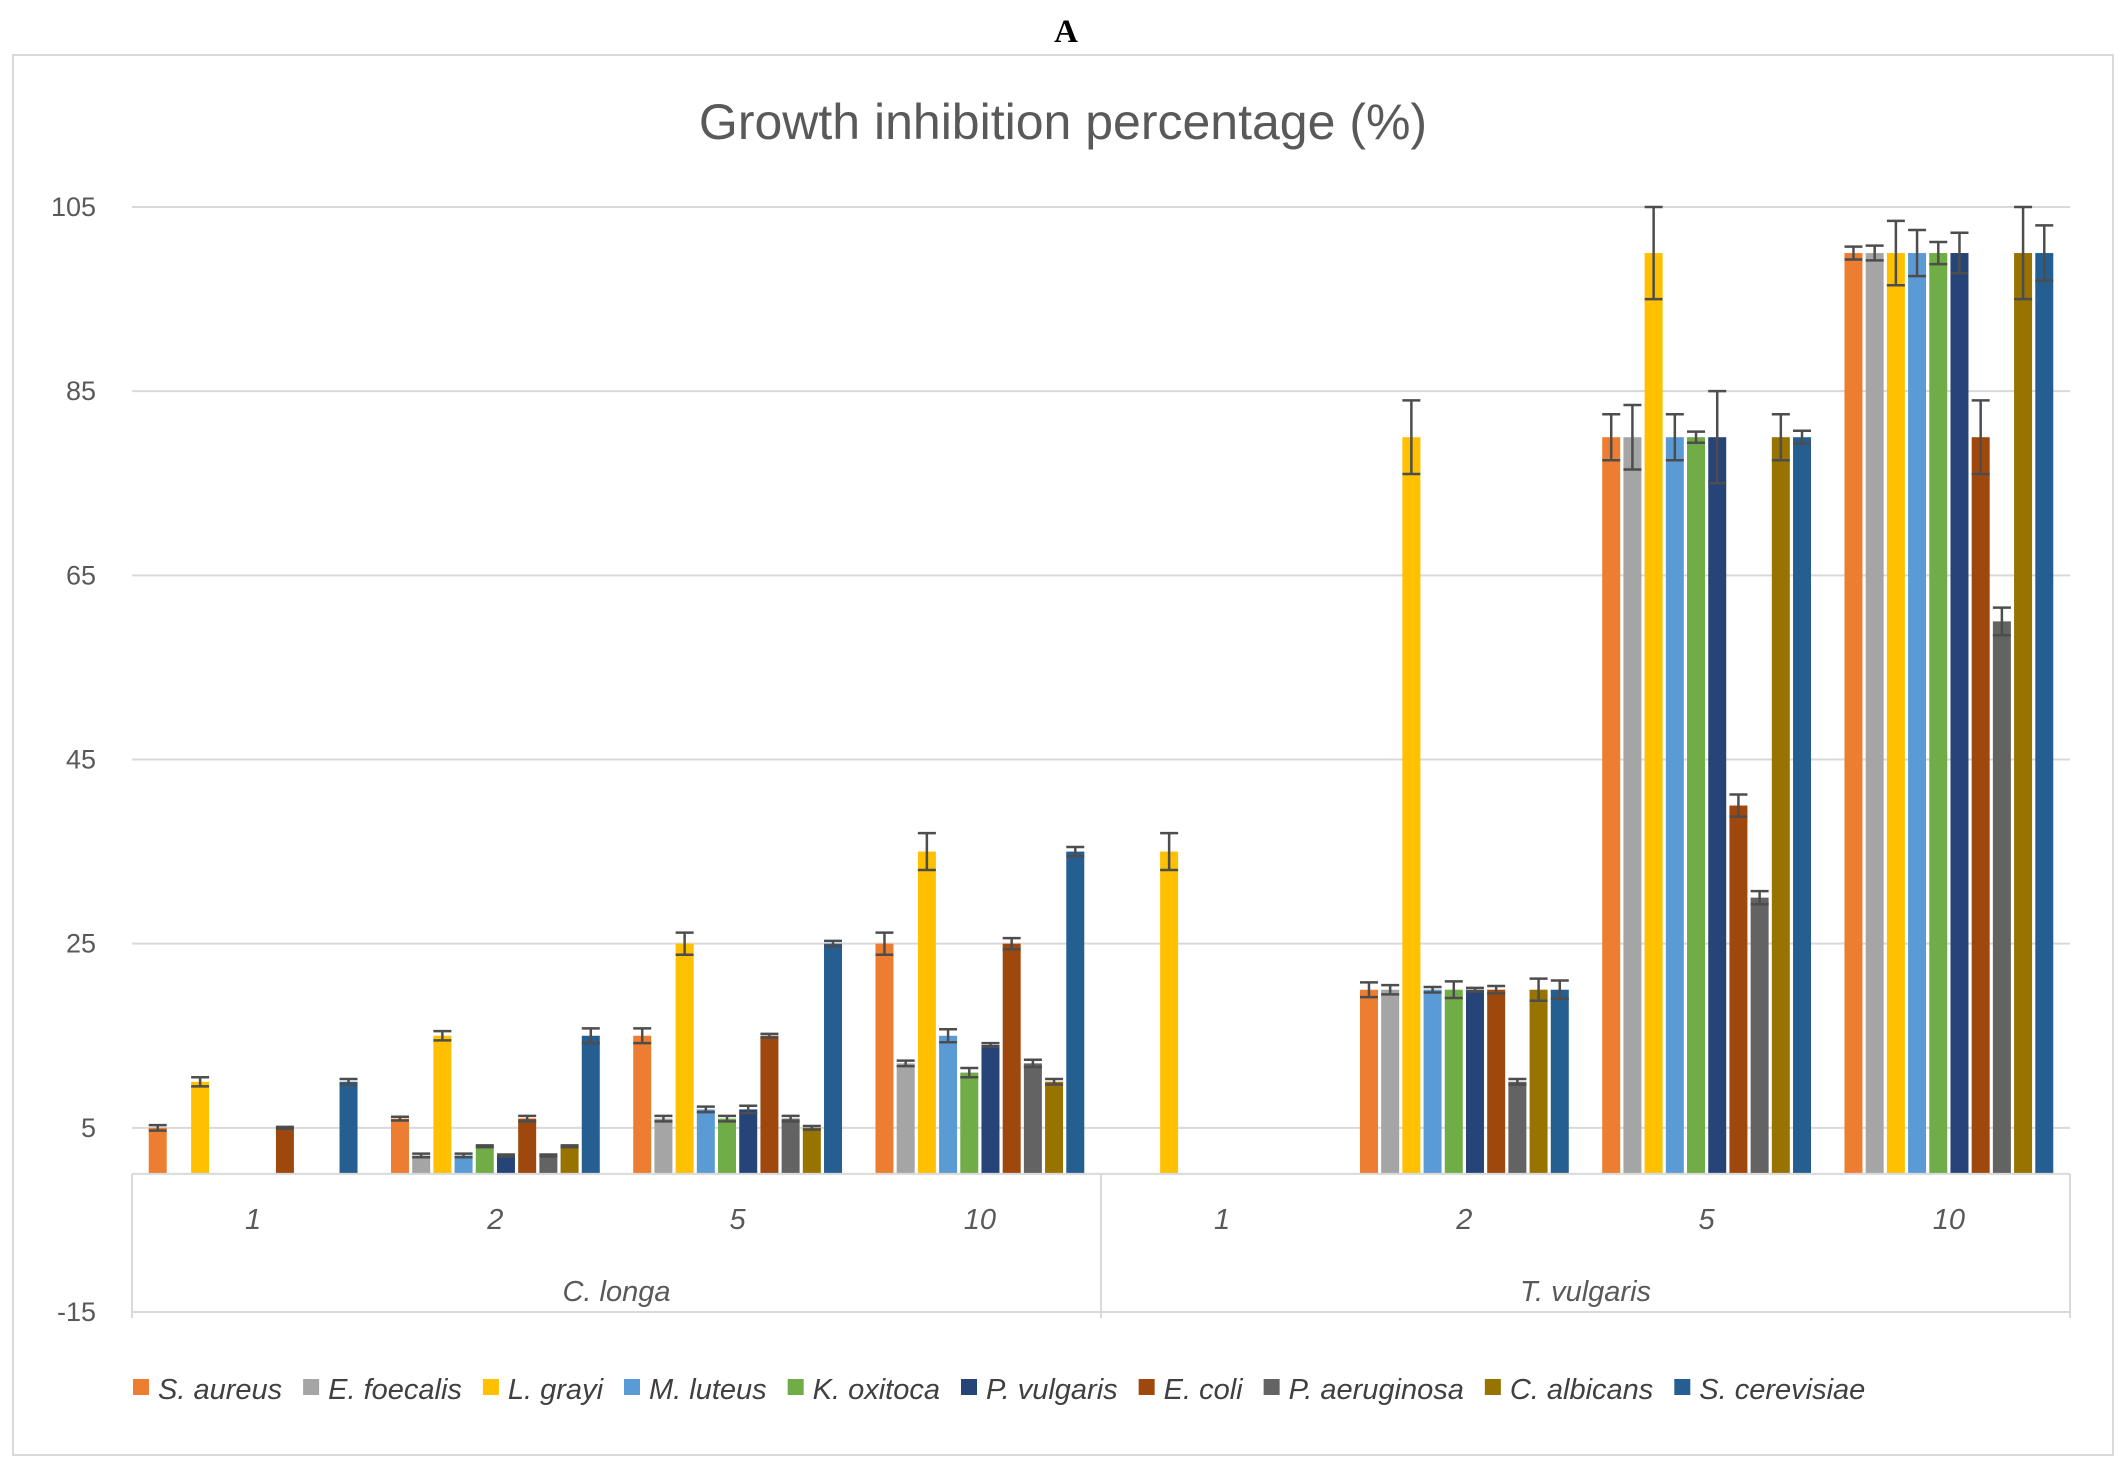  Describe the element at coordinates (81, 760) in the screenshot. I see `y-tick-label: 45` at that location.